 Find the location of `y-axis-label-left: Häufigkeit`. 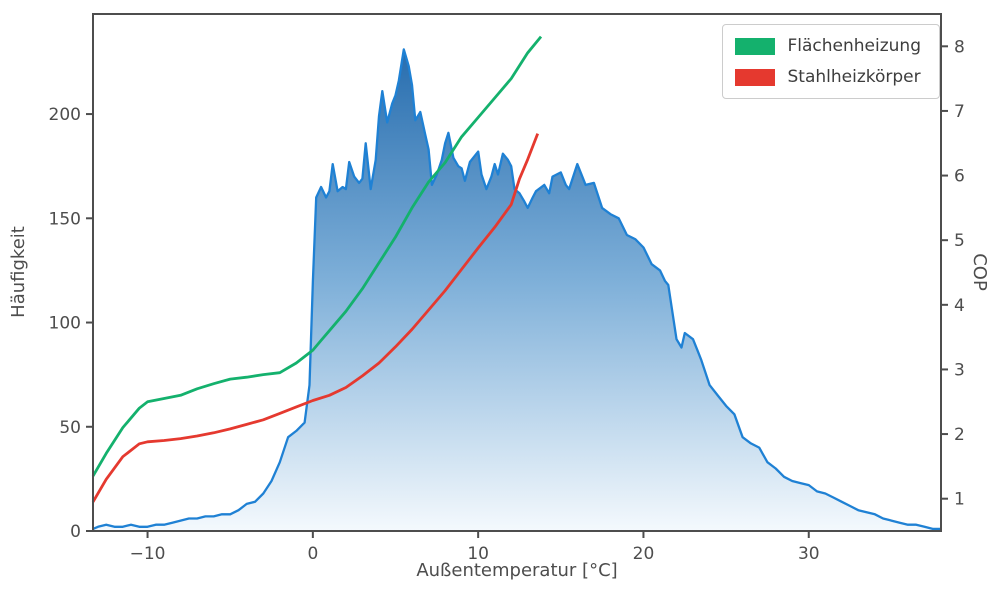

y-axis-label-left: Häufigkeit is located at coordinates (18, 272).